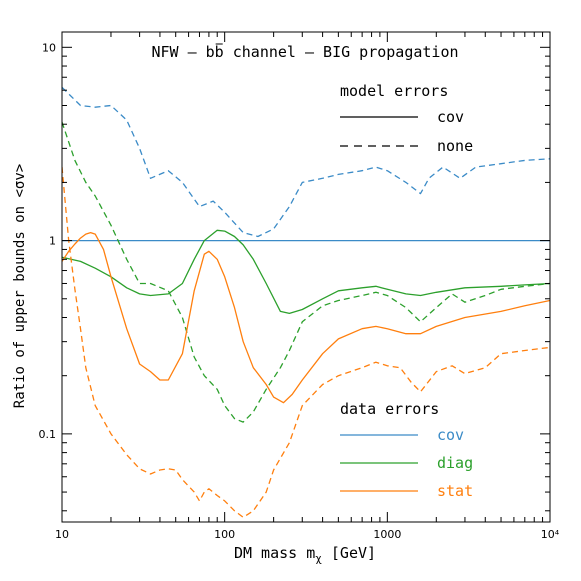 The width and height of the screenshot is (581, 581). What do you see at coordinates (318, 558) in the screenshot?
I see `x-label-subscript: χ` at bounding box center [318, 558].